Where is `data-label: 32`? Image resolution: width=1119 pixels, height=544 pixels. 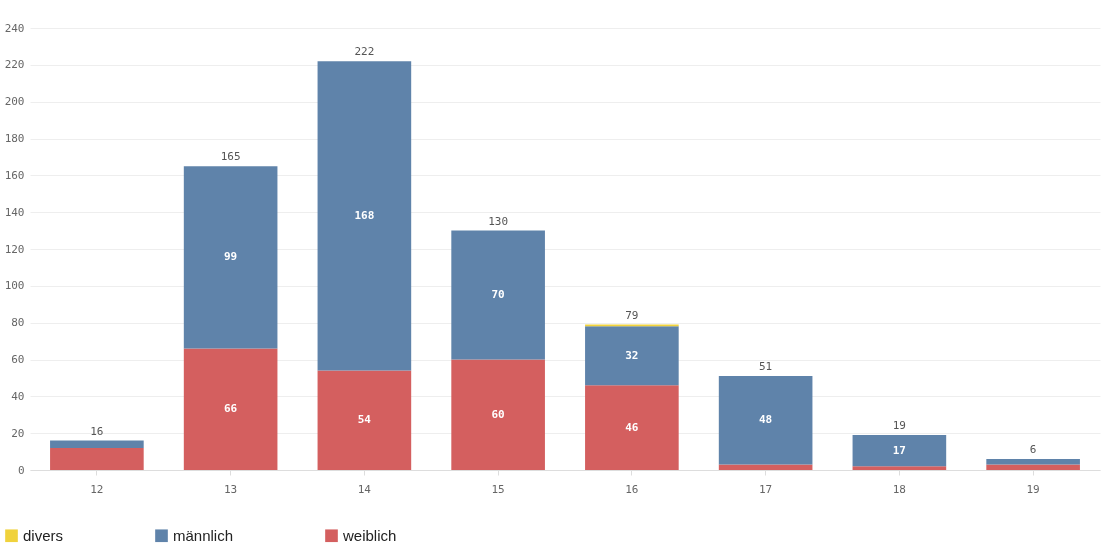
data-label: 32 is located at coordinates (632, 355).